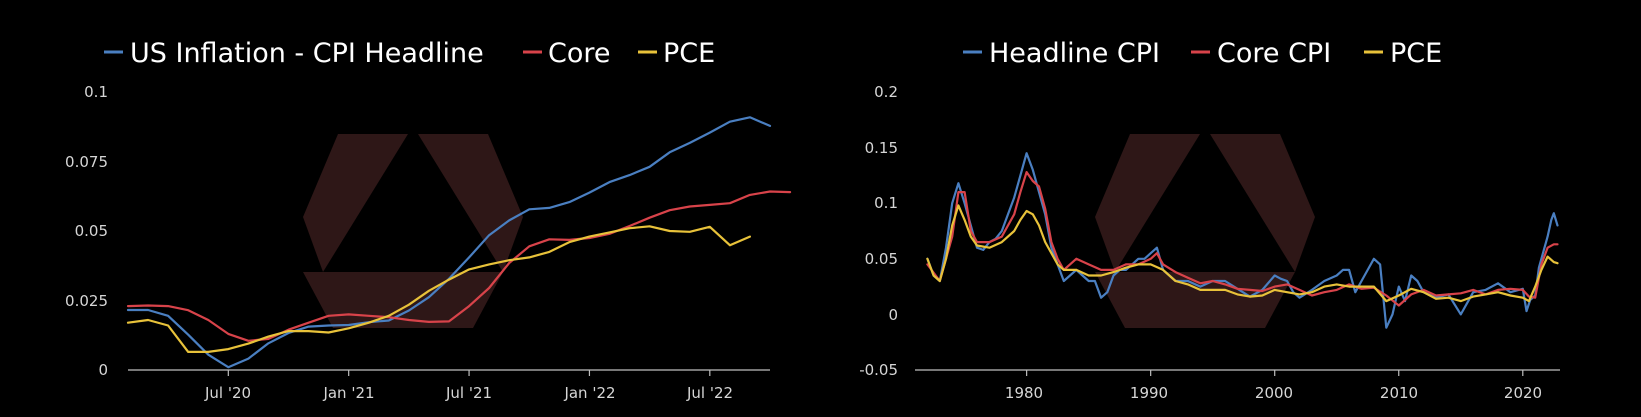 This screenshot has width=1641, height=417. Describe the element at coordinates (878, 370) in the screenshot. I see `y-tick-label: -0.05` at that location.